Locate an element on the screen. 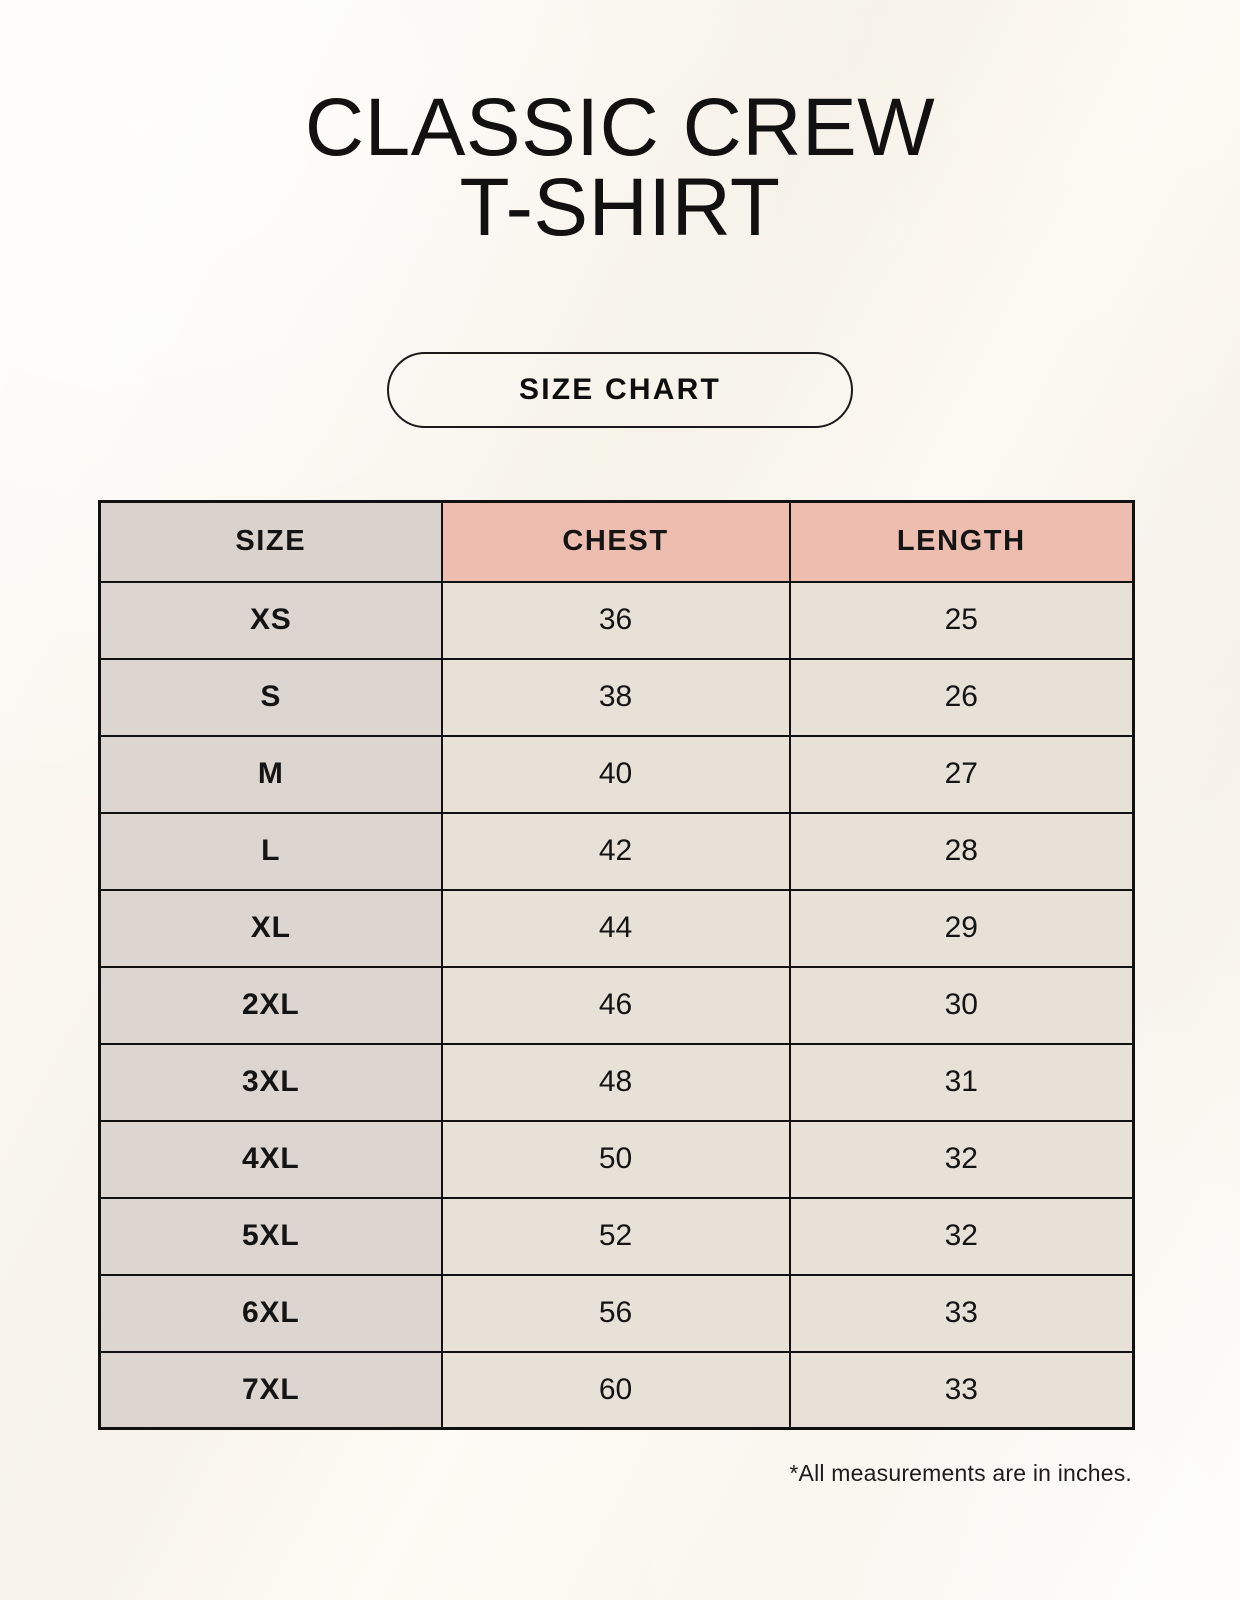  cell-length: 27 is located at coordinates (961, 774).